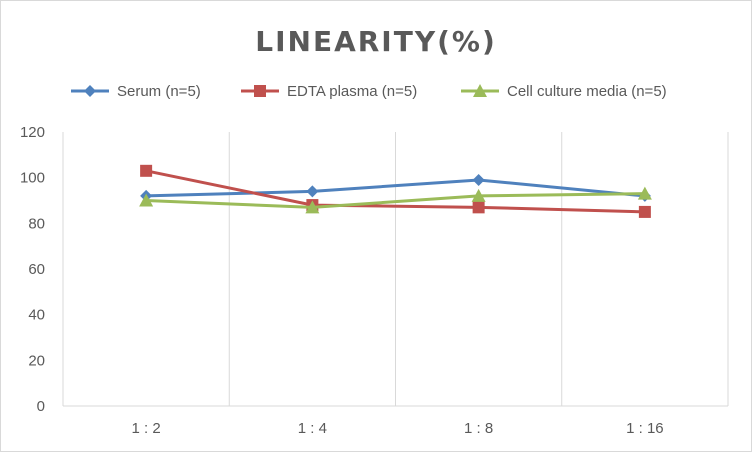  I want to click on legend-entry: EDTA plasma (n=5), so click(329, 91).